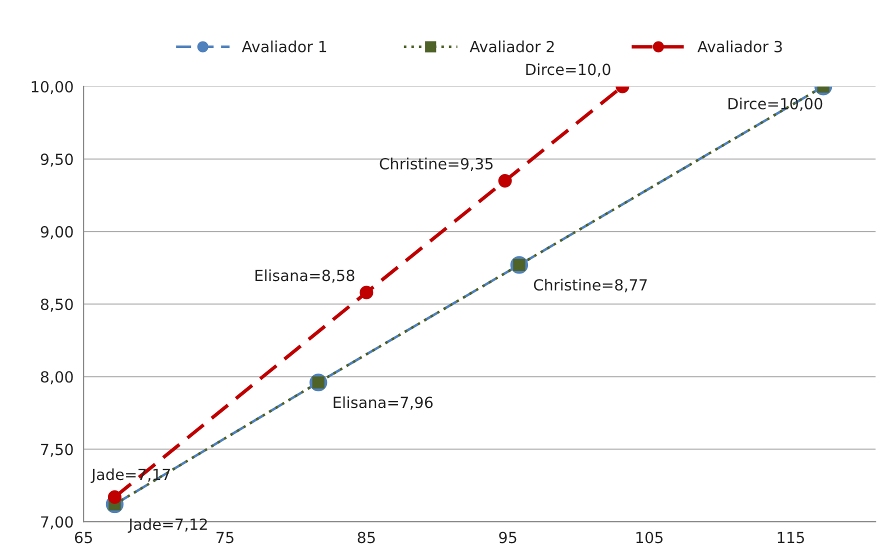  Describe the element at coordinates (740, 46) in the screenshot. I see `legend-label: Avaliador 3` at that location.